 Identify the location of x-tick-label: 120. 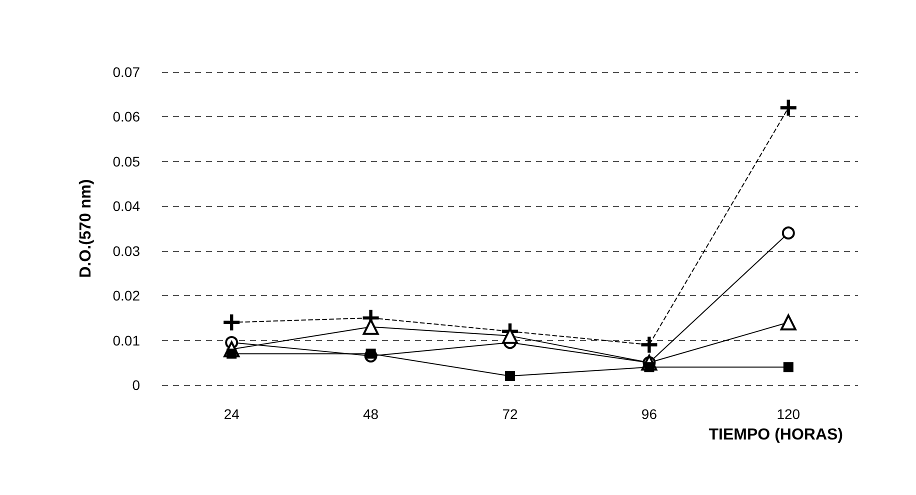
(788, 414).